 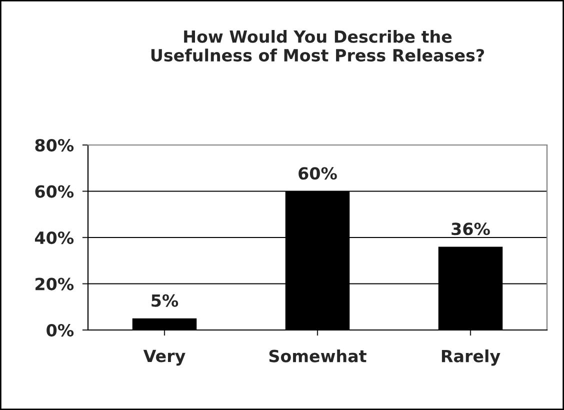 I want to click on data-label: 60%, so click(x=317, y=173).